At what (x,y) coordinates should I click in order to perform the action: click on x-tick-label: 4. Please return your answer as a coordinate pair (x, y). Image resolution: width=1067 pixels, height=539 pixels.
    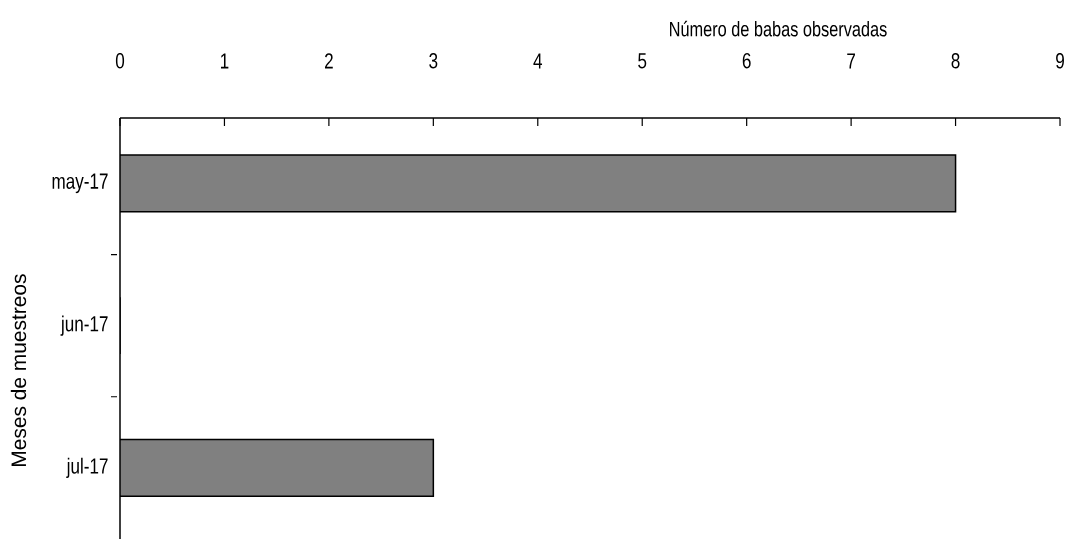
    Looking at the image, I should click on (538, 61).